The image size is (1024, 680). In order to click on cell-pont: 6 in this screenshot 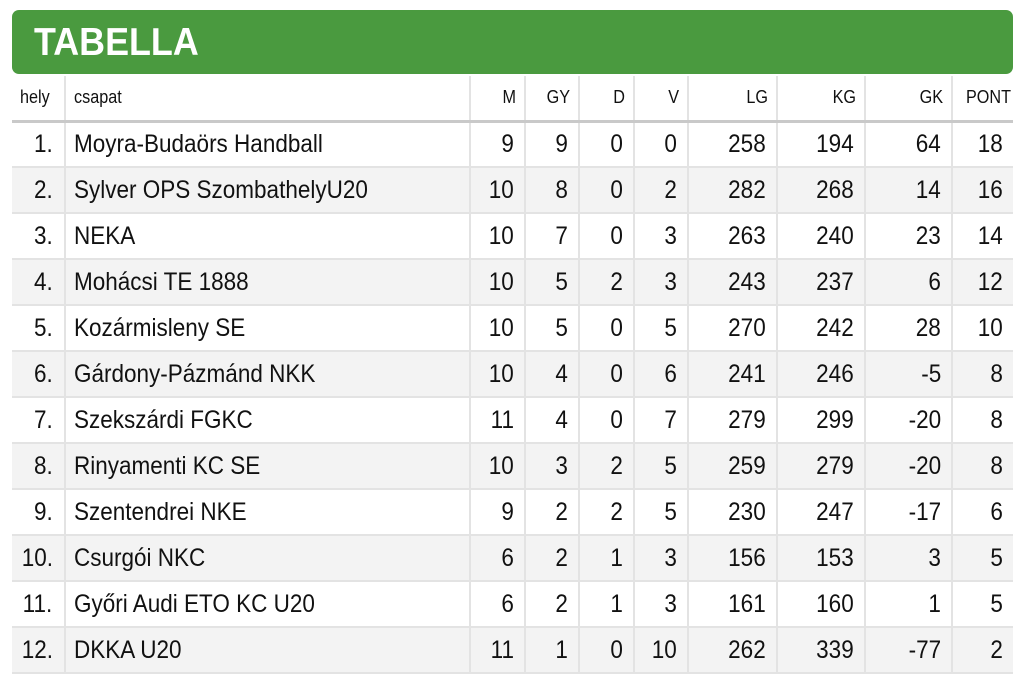, I will do `click(982, 512)`.